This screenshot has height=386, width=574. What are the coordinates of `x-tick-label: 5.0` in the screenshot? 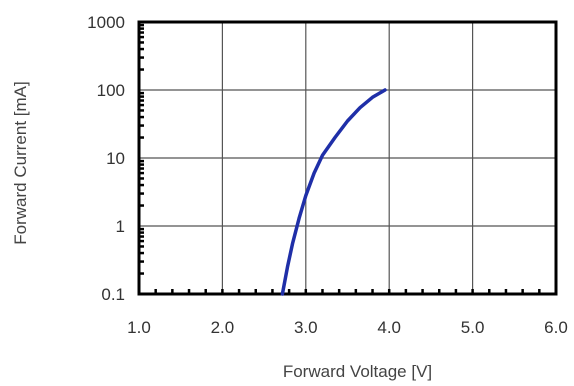 It's located at (473, 327).